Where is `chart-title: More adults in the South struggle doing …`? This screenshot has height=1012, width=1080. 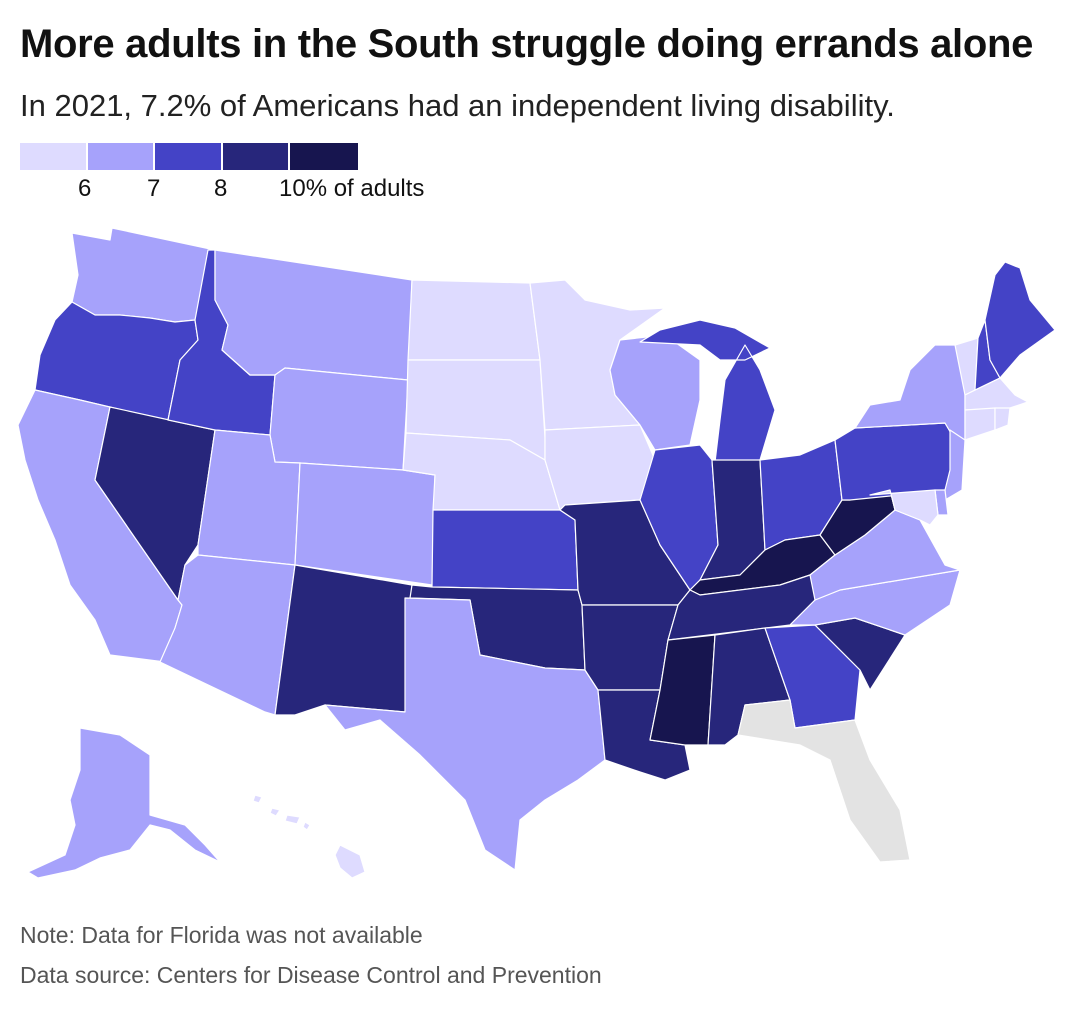
chart-title: More adults in the South struggle doing … is located at coordinates (527, 44).